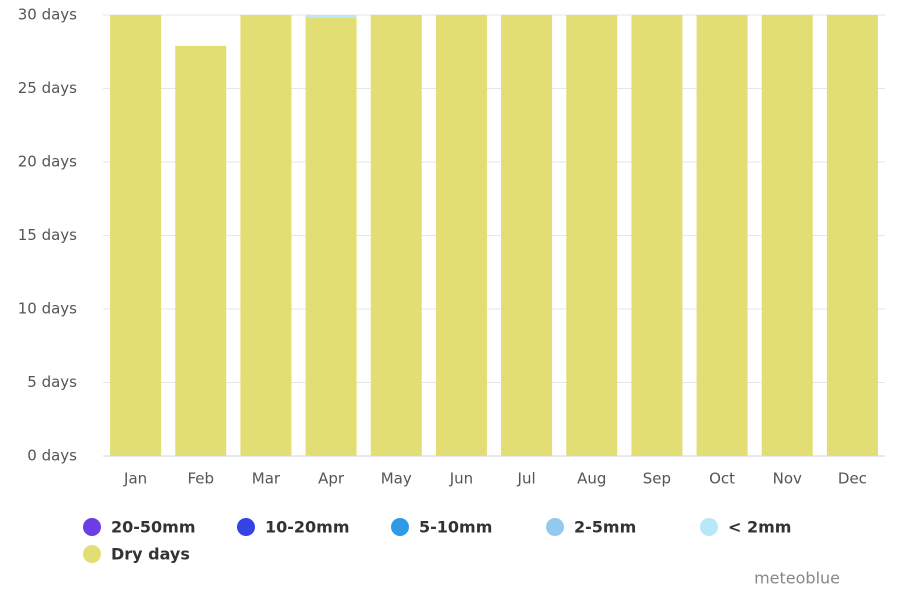 This screenshot has width=900, height=600. I want to click on legend-label: 20-50mm, so click(153, 527).